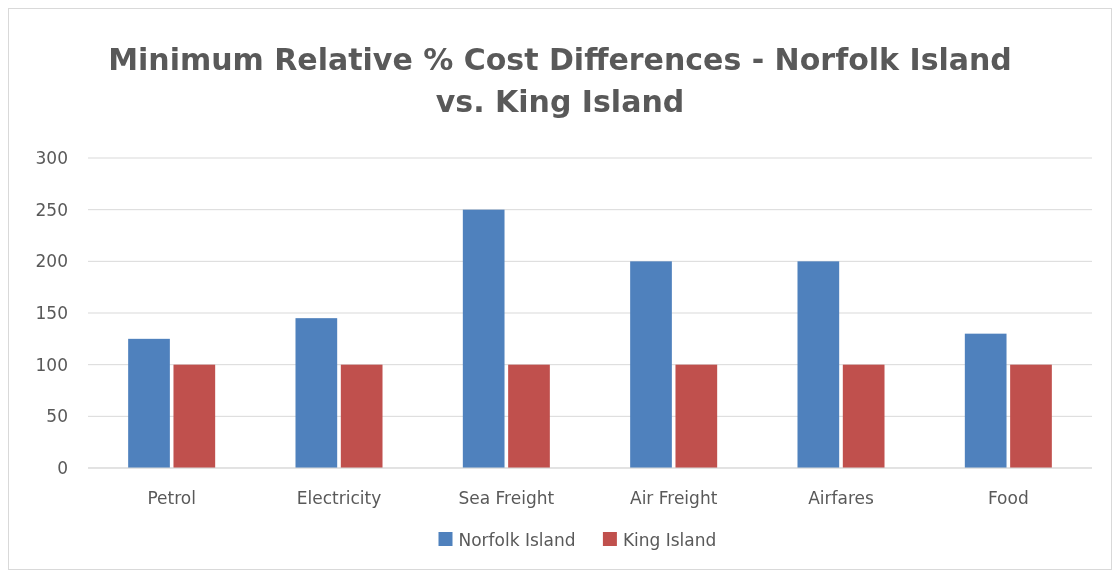  I want to click on x-tick-label: Air Freight, so click(674, 498).